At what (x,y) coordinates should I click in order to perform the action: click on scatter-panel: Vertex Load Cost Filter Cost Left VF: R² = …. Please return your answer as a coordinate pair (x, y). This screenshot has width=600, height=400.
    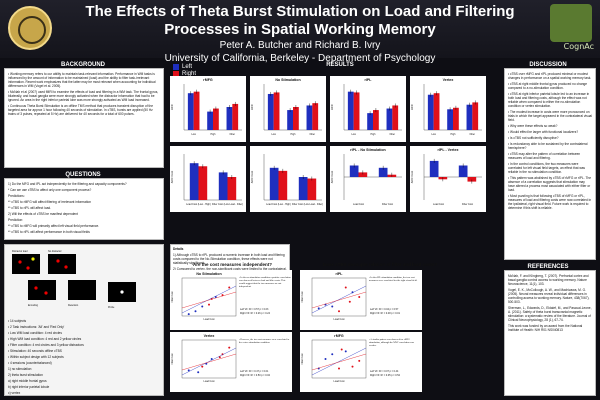
    Looking at the image, I should click on (231, 362).